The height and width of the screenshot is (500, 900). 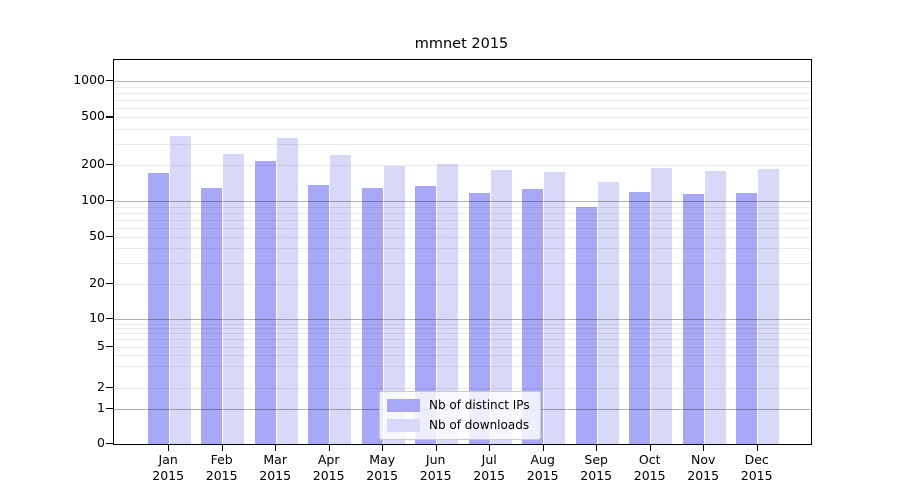 I want to click on bar-distinct-ips-aug, so click(x=533, y=317).